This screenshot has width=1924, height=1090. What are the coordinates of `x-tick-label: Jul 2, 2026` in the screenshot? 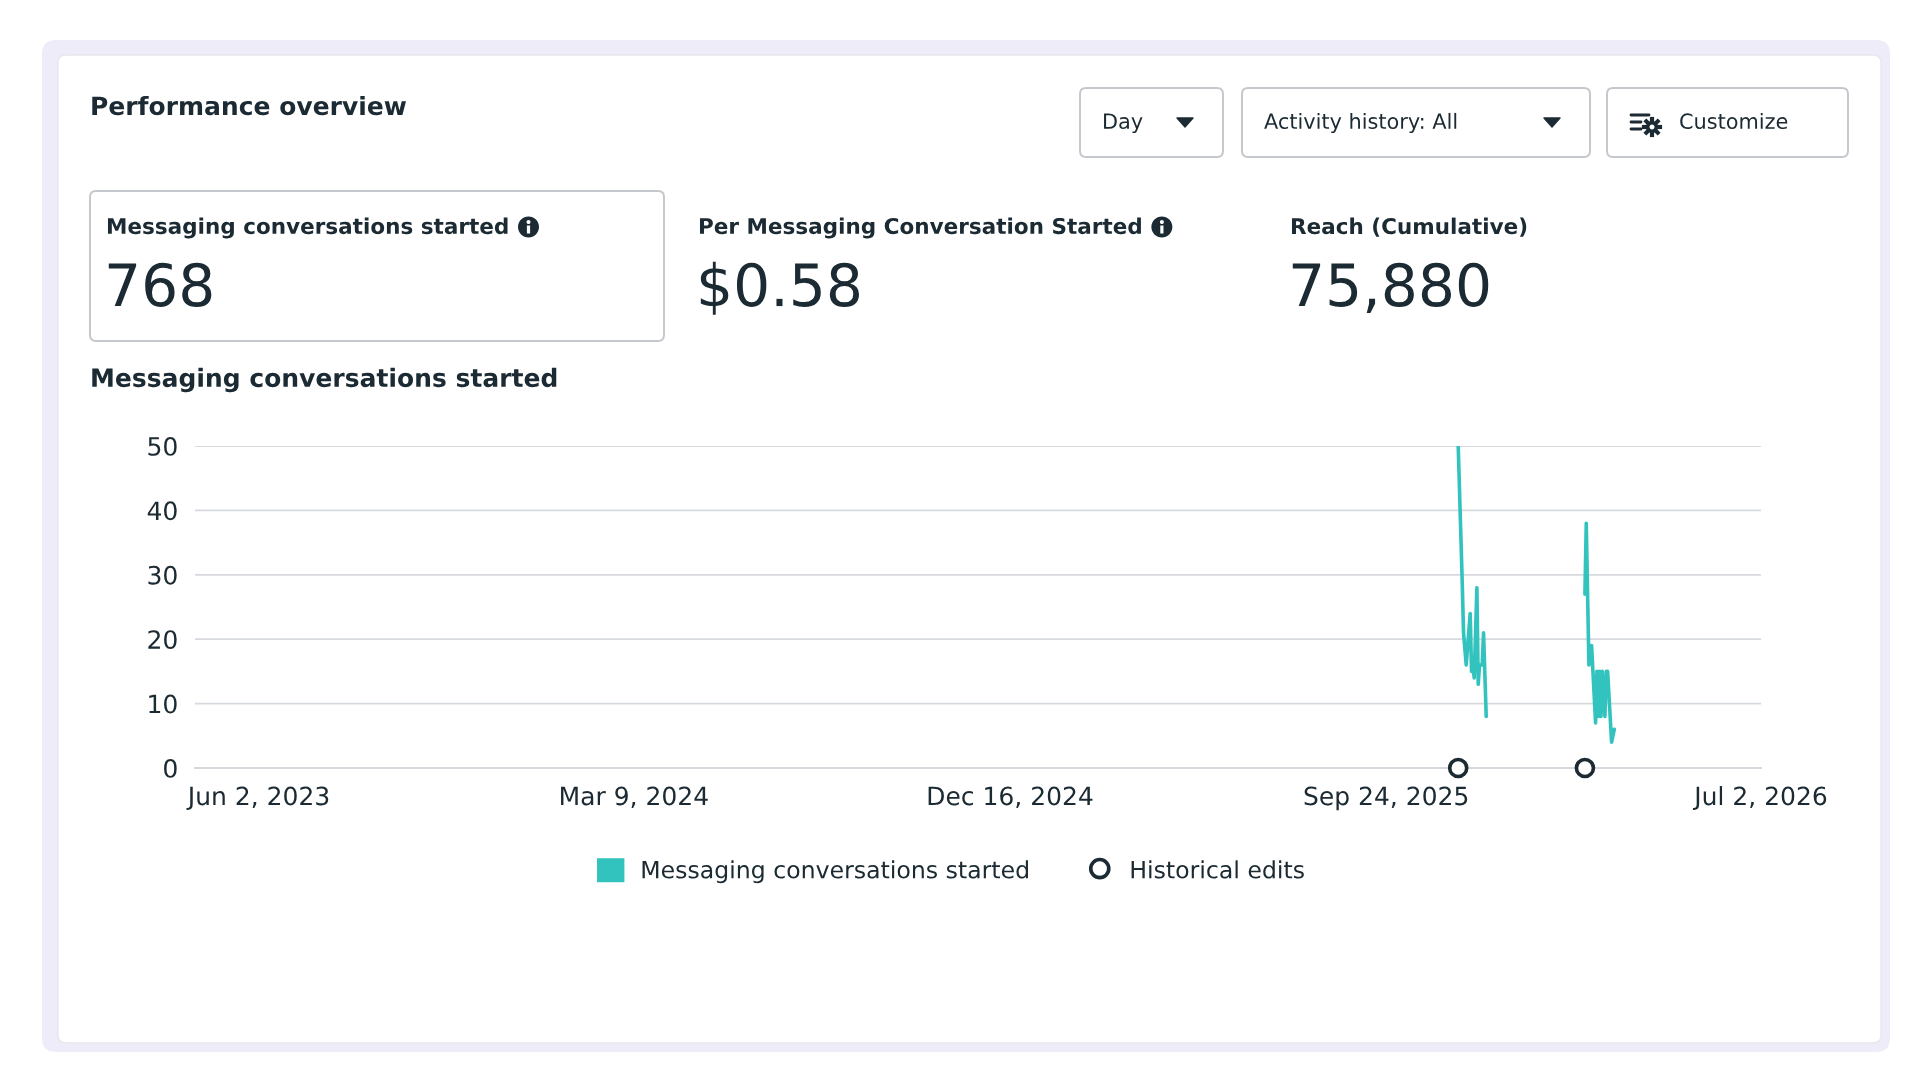 It's located at (1759, 798).